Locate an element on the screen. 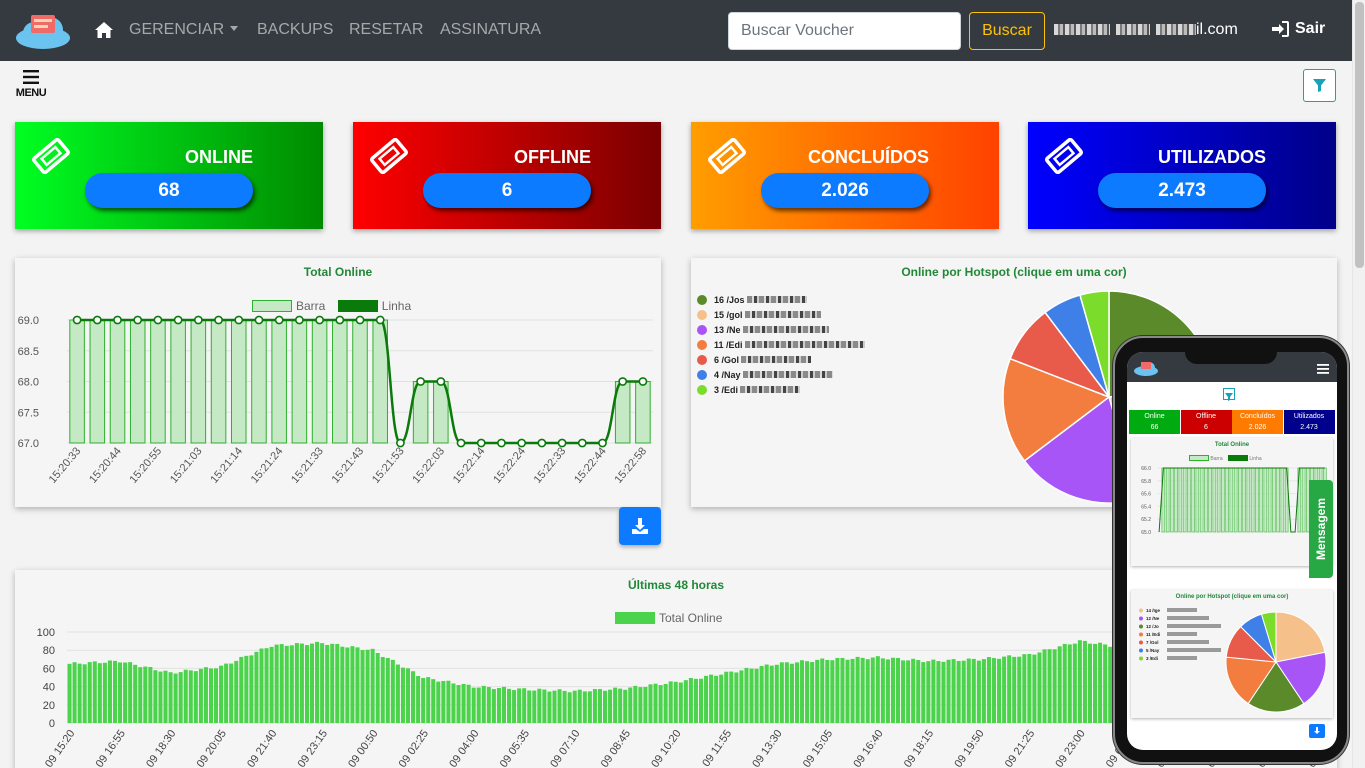  pie-legend-item: 13 /Ne is located at coordinates (781, 329).